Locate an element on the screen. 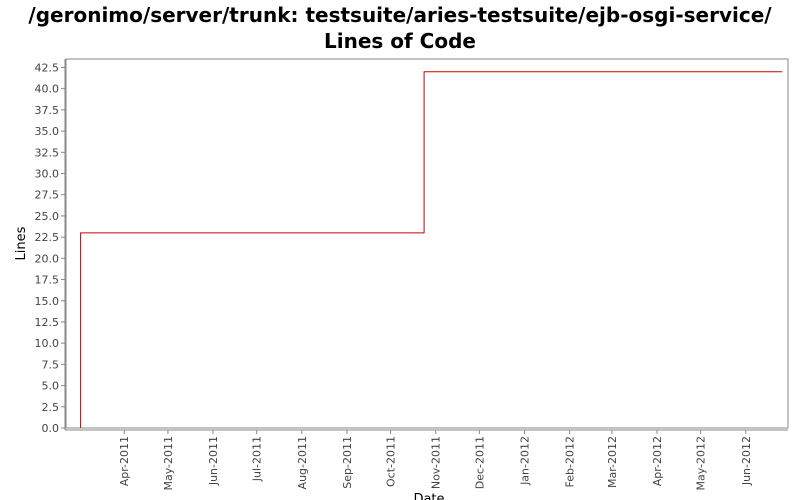 This screenshot has width=800, height=500. x-tick-label: Jun-2012 is located at coordinates (746, 461).